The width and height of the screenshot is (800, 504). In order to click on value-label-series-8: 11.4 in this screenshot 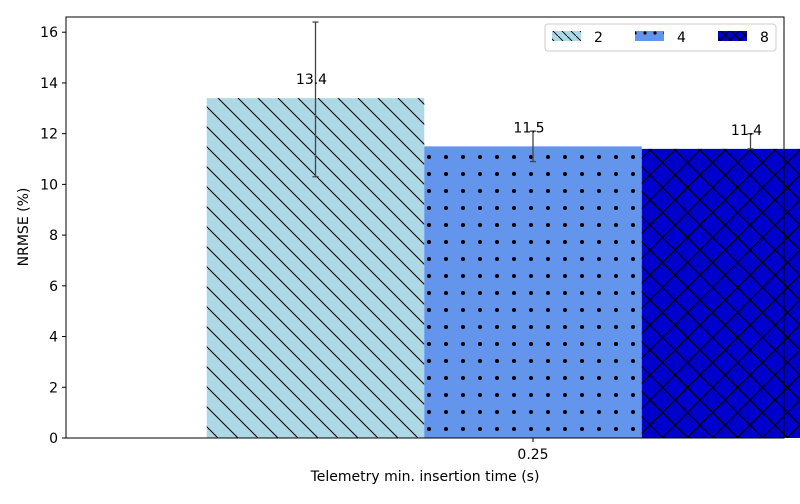, I will do `click(746, 131)`.